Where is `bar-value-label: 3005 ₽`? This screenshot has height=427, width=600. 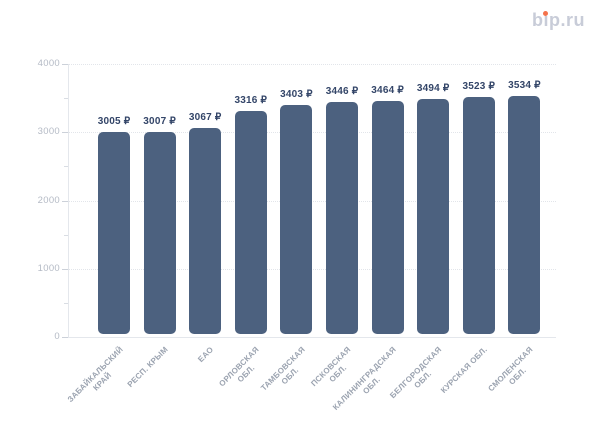 bar-value-label: 3005 ₽ is located at coordinates (114, 121).